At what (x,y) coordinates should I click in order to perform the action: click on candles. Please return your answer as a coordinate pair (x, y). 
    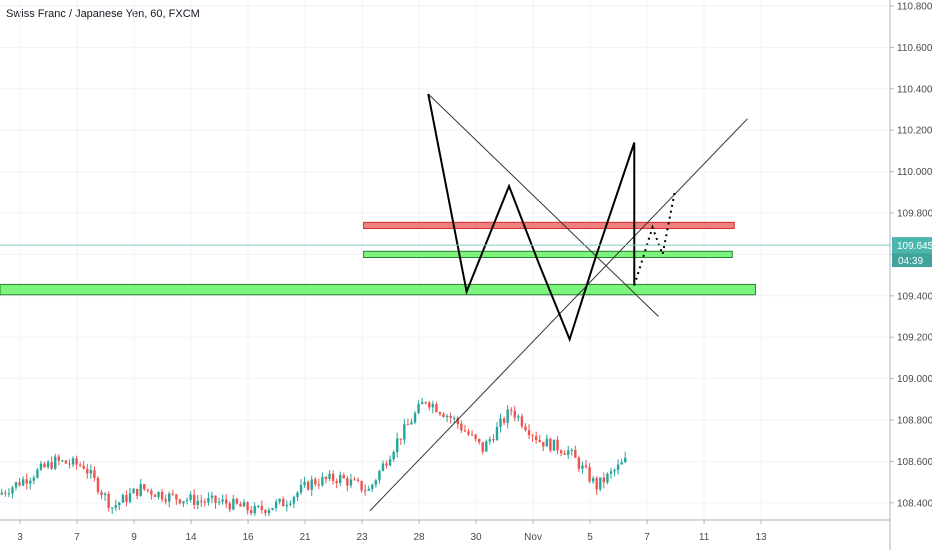
    Looking at the image, I should click on (313, 457).